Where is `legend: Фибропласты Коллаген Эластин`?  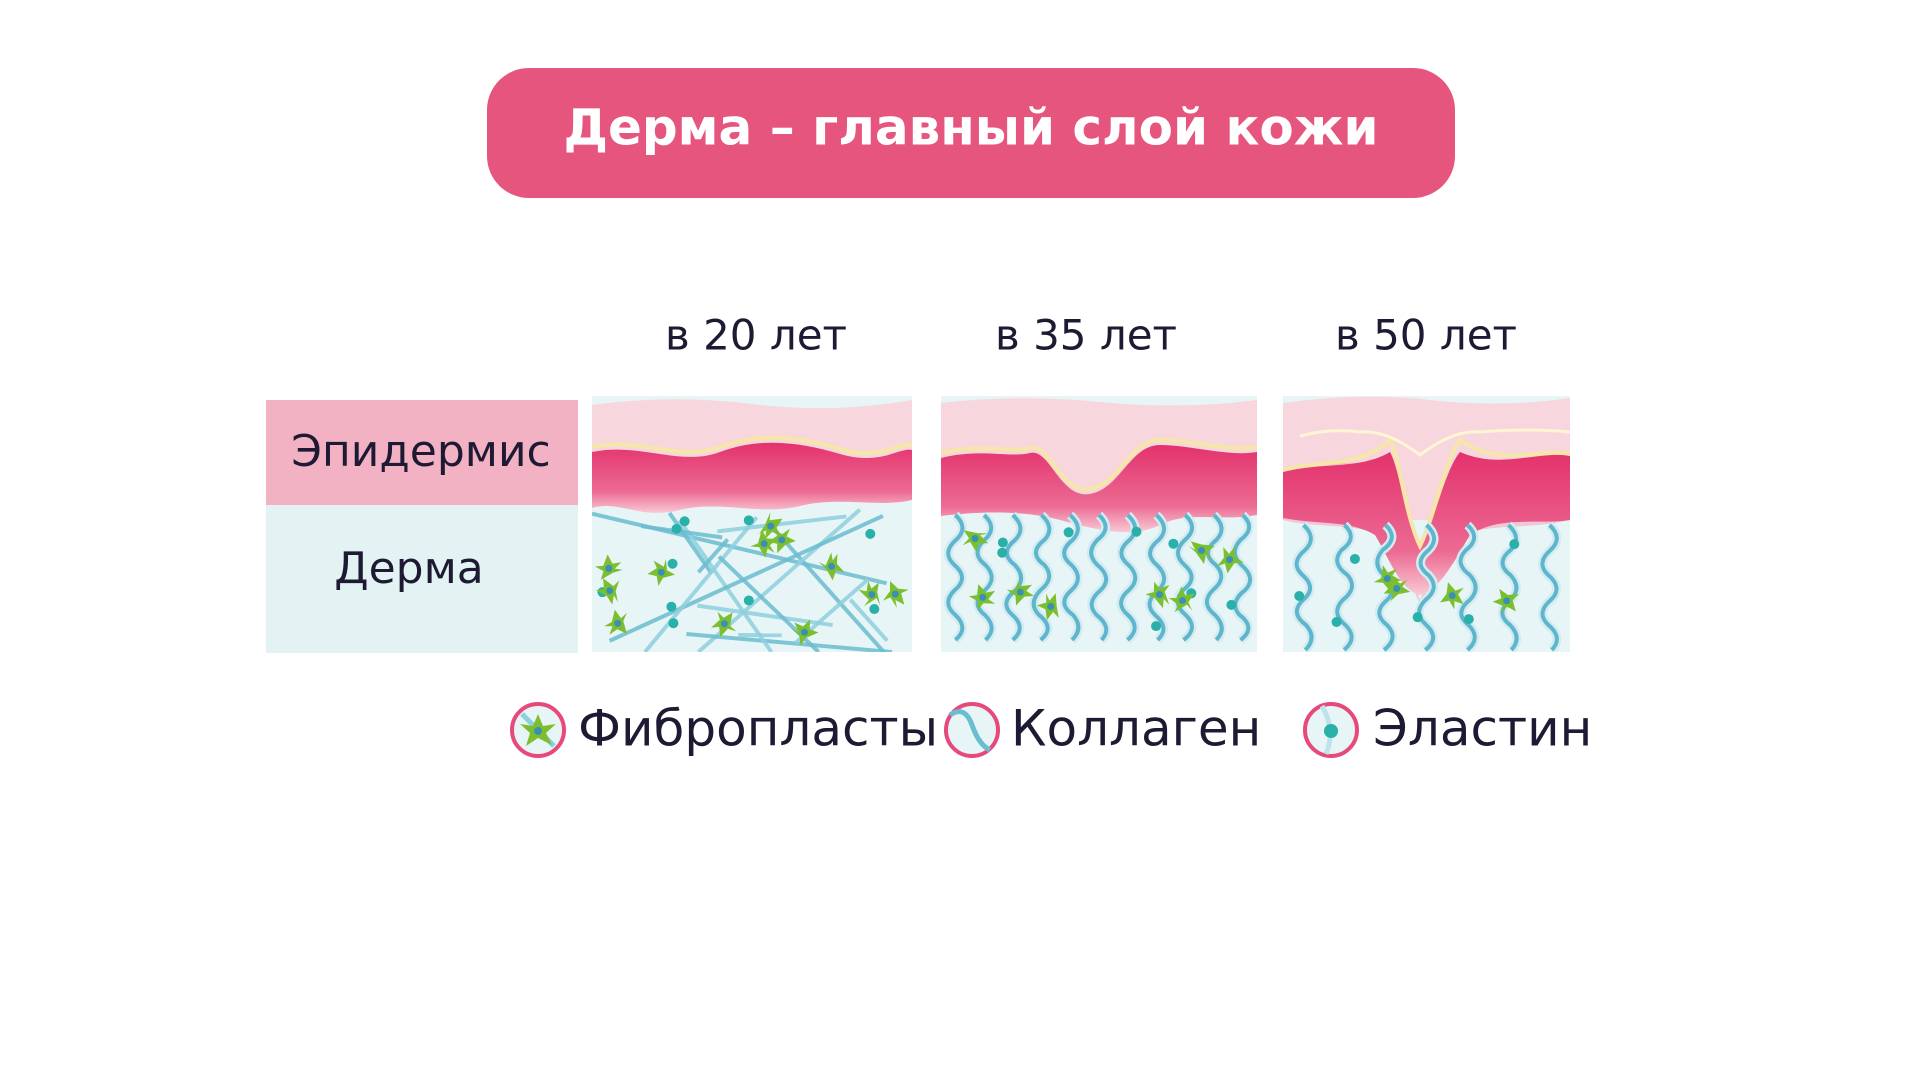 legend: Фибропласты Коллаген Эластин is located at coordinates (1051, 729).